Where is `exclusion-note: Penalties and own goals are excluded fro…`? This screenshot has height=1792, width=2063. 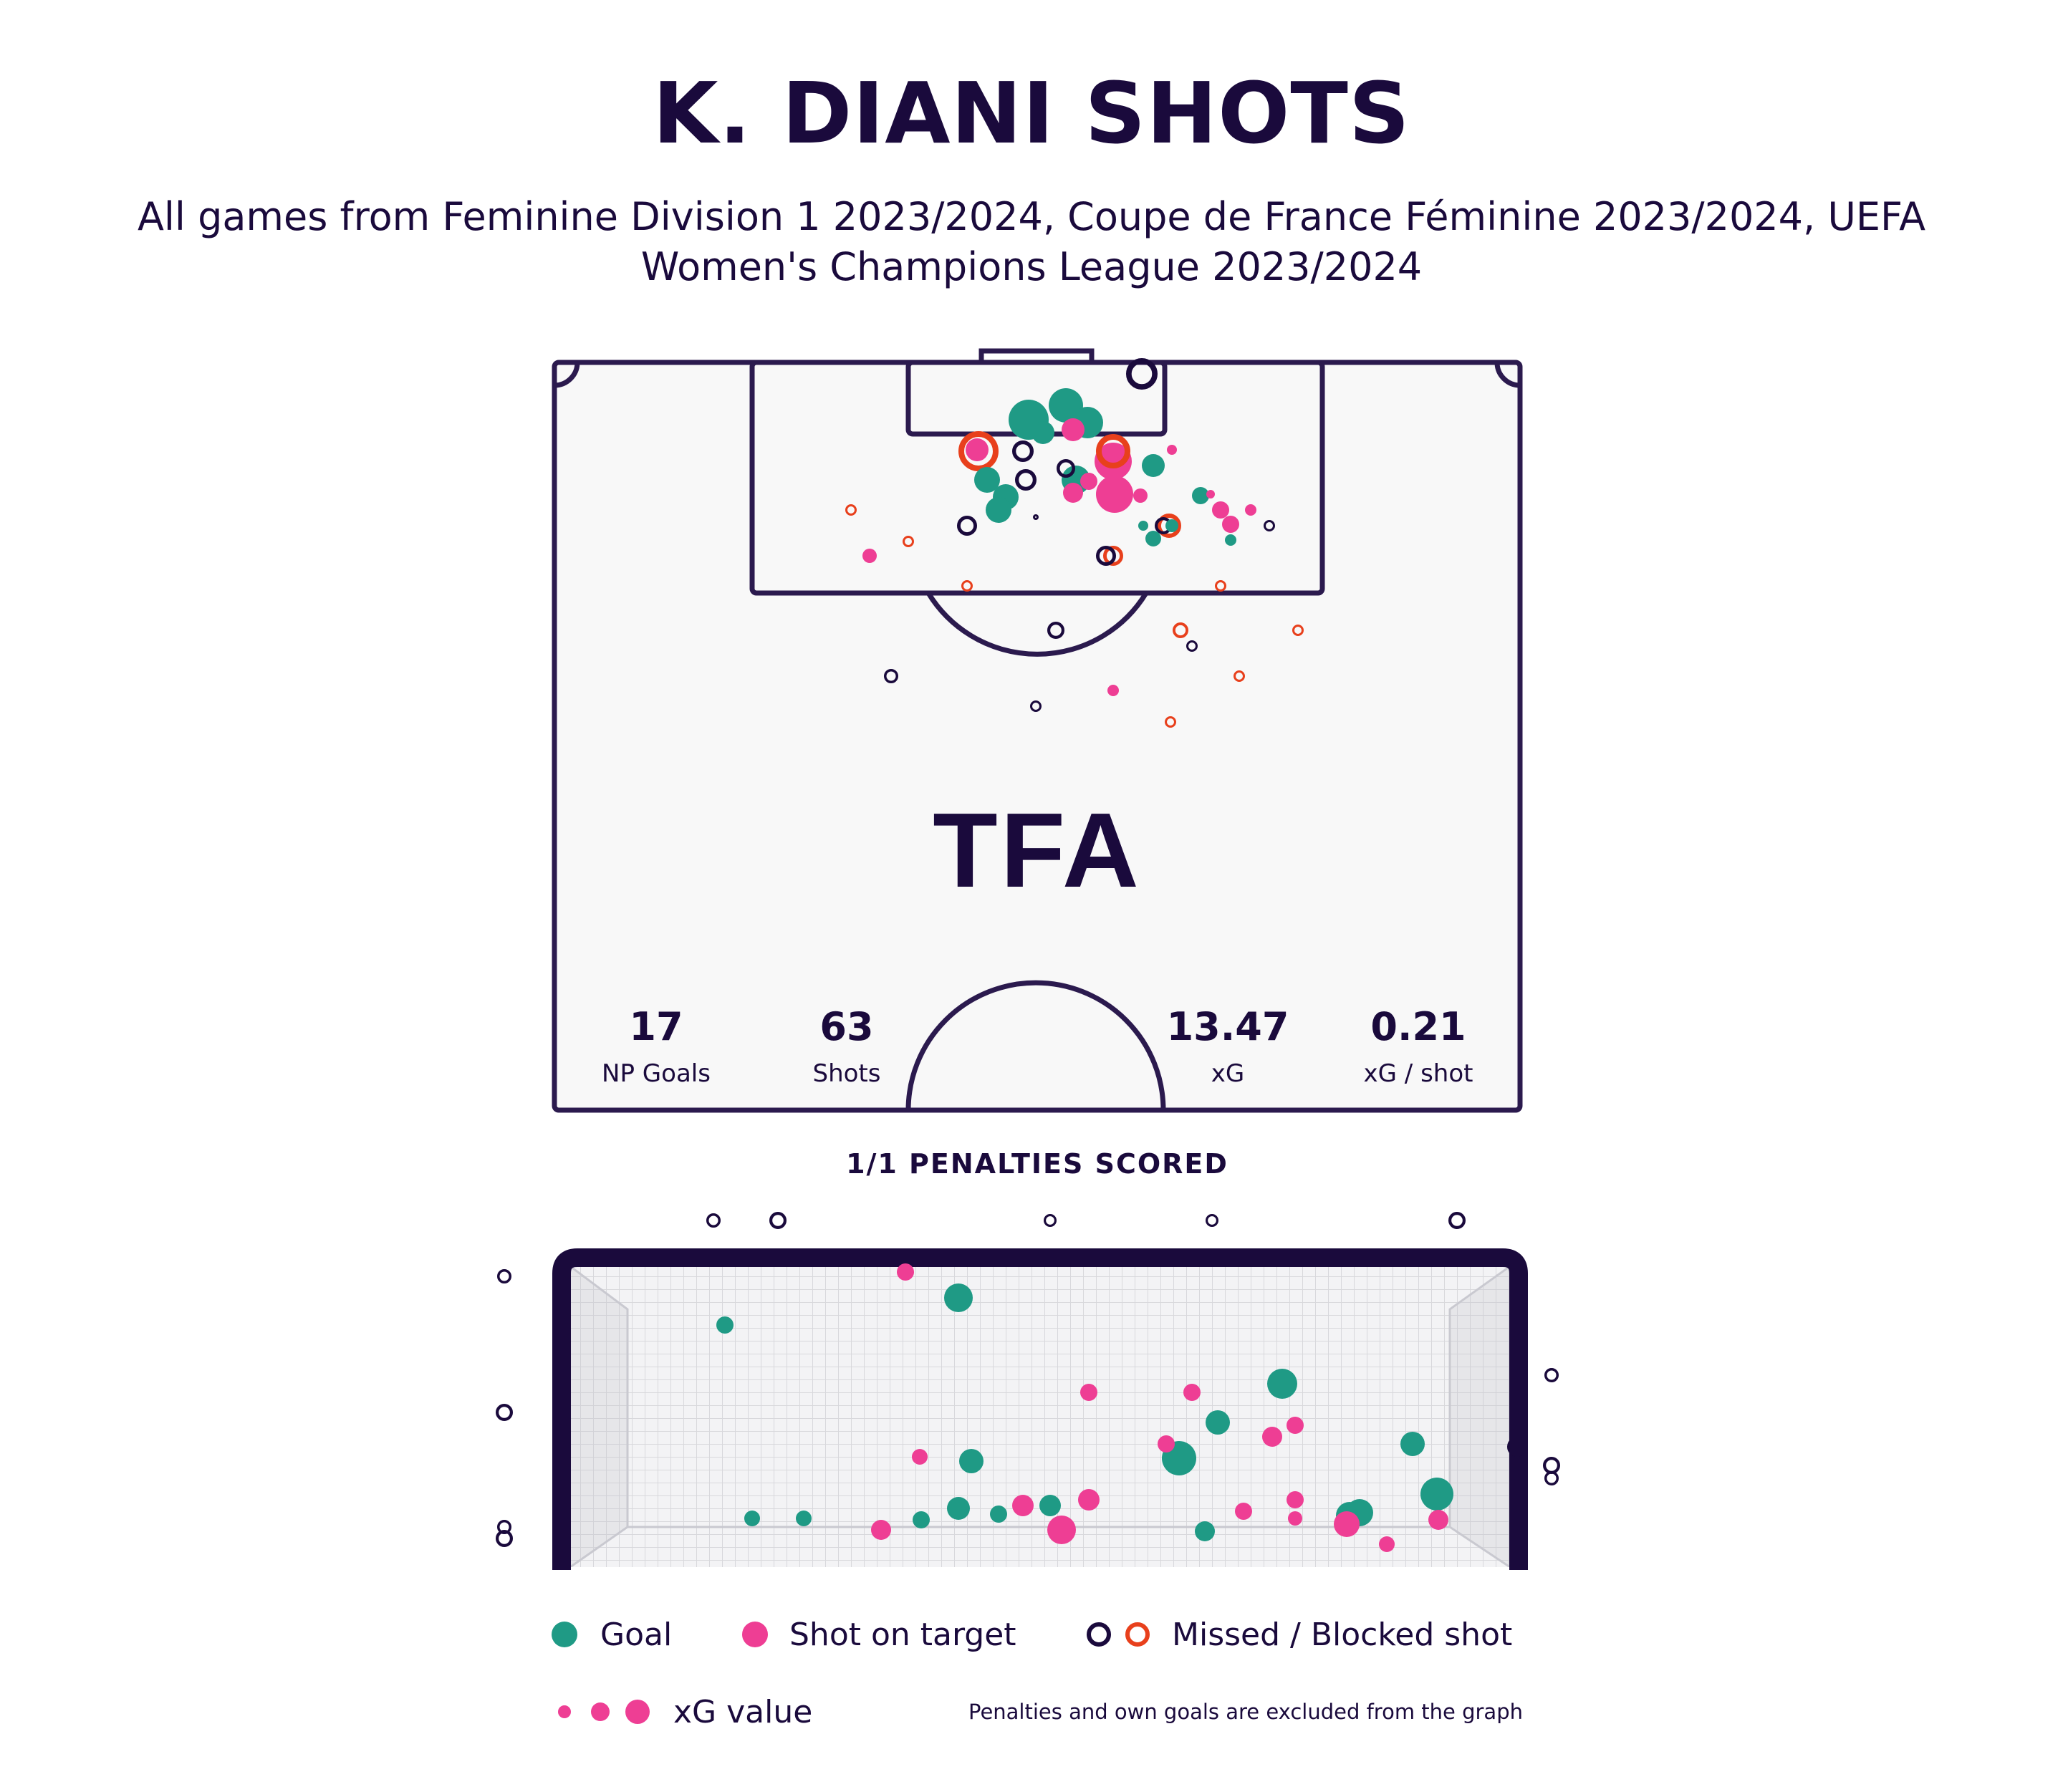 exclusion-note: Penalties and own goals are excluded fro… is located at coordinates (1245, 1712).